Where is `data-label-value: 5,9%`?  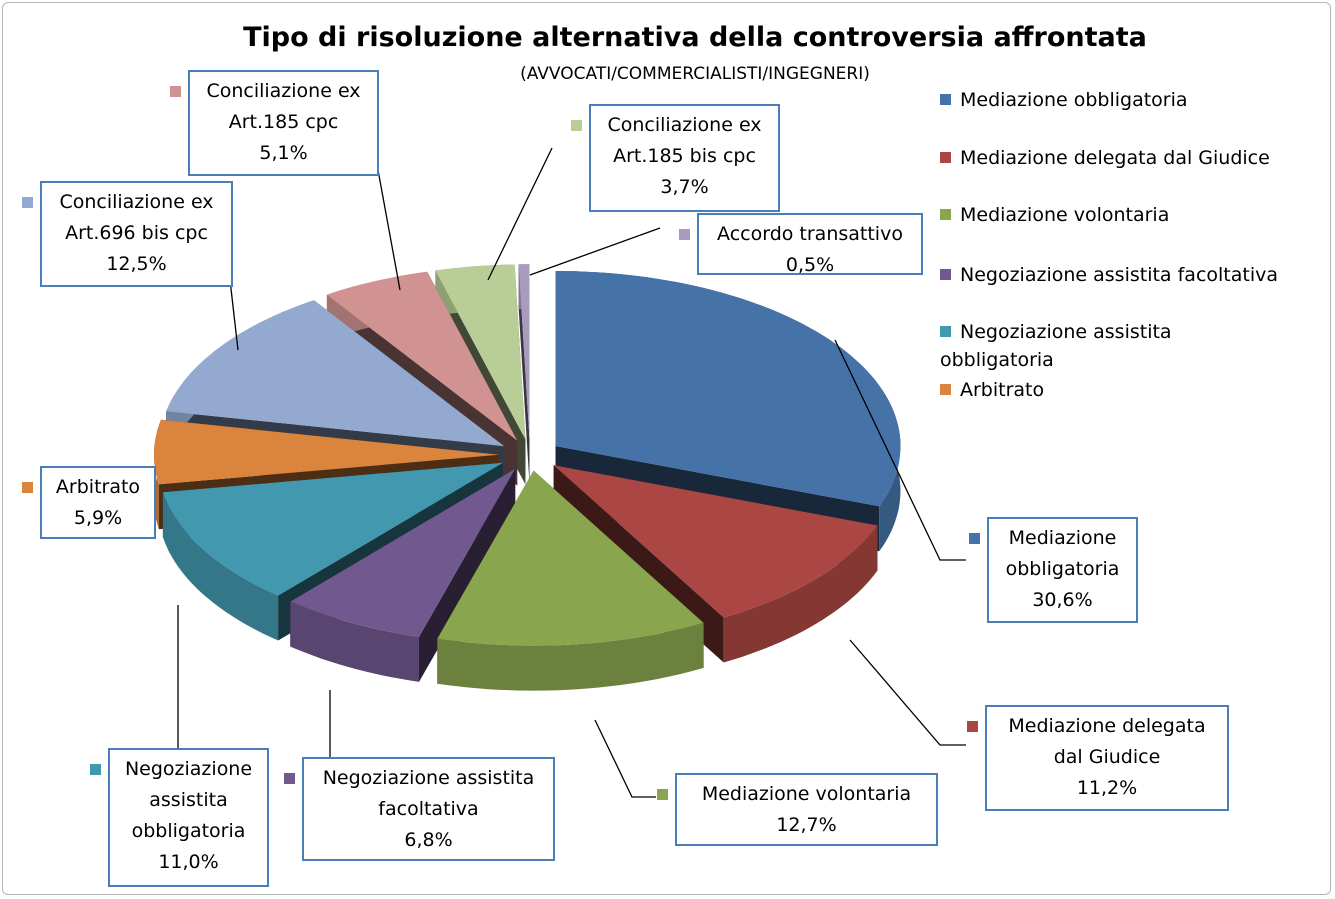
data-label-value: 5,9% is located at coordinates (98, 518).